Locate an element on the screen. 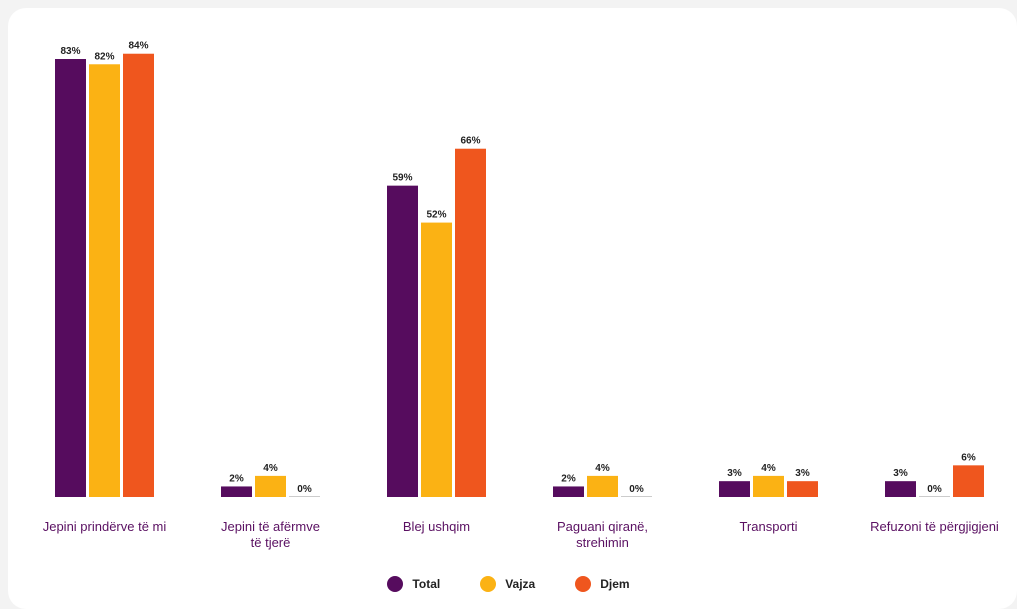 The height and width of the screenshot is (609, 1017). value-label-vajza-2: 52% is located at coordinates (436, 215).